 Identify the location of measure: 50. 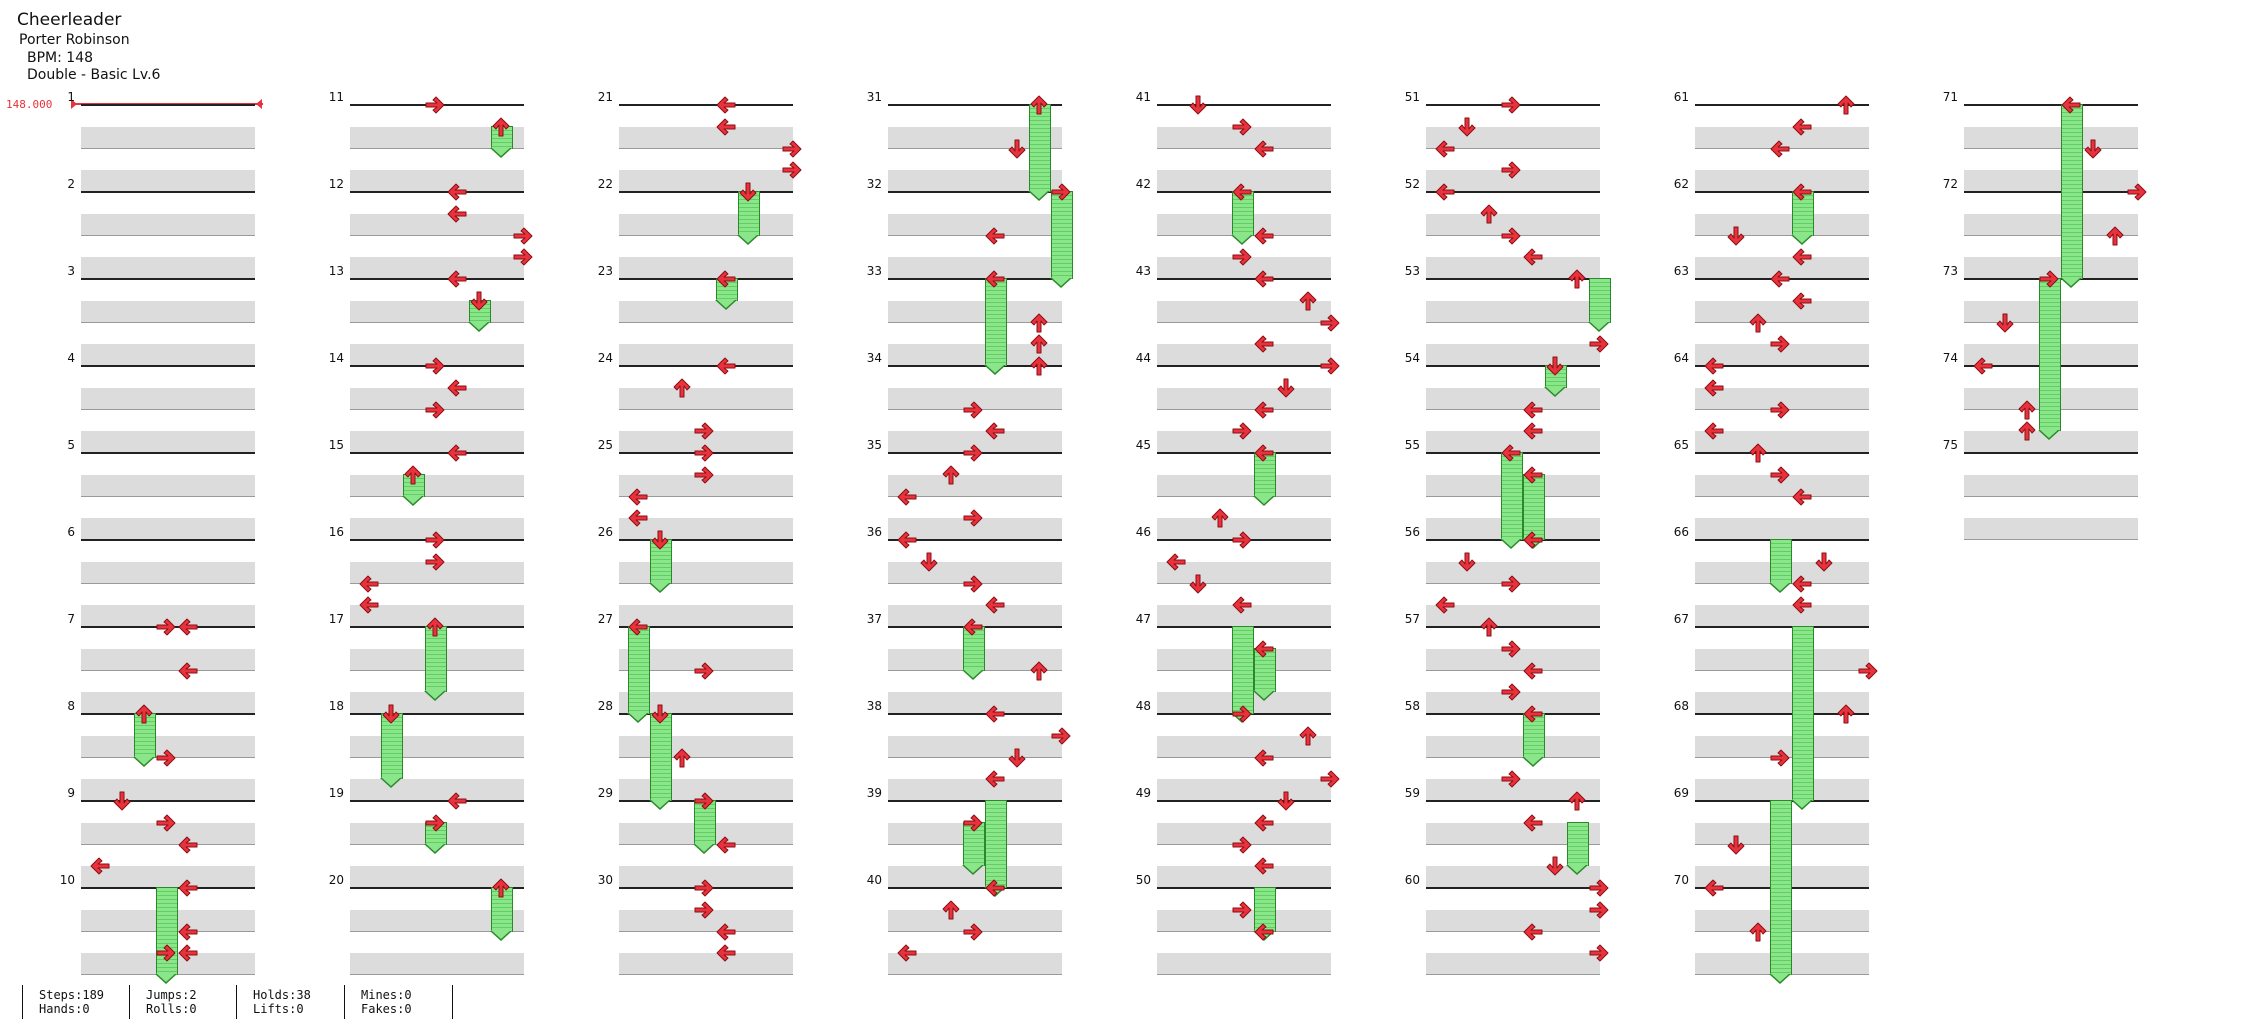
(1233, 924).